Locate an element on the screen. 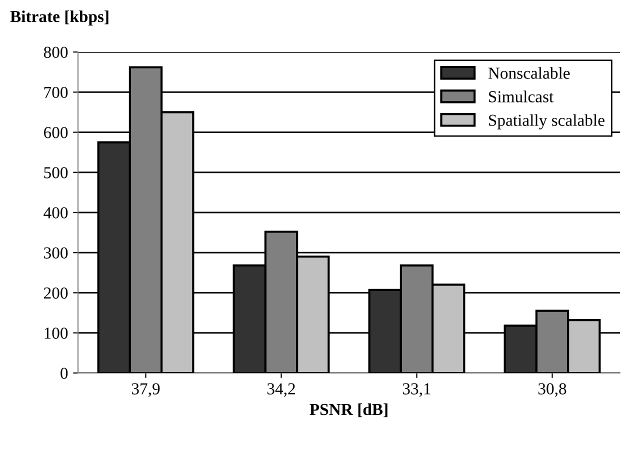 Image resolution: width=634 pixels, height=453 pixels. legend-label: Simulcast is located at coordinates (521, 96).